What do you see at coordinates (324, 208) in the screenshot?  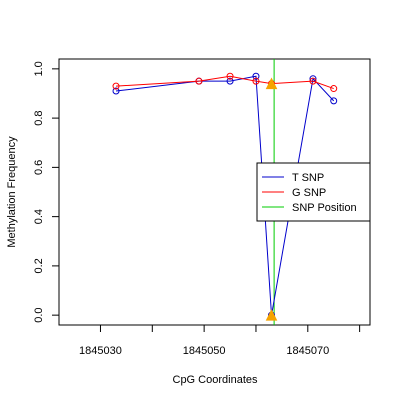 I see `legend-label-snp-position: SNP Position` at bounding box center [324, 208].